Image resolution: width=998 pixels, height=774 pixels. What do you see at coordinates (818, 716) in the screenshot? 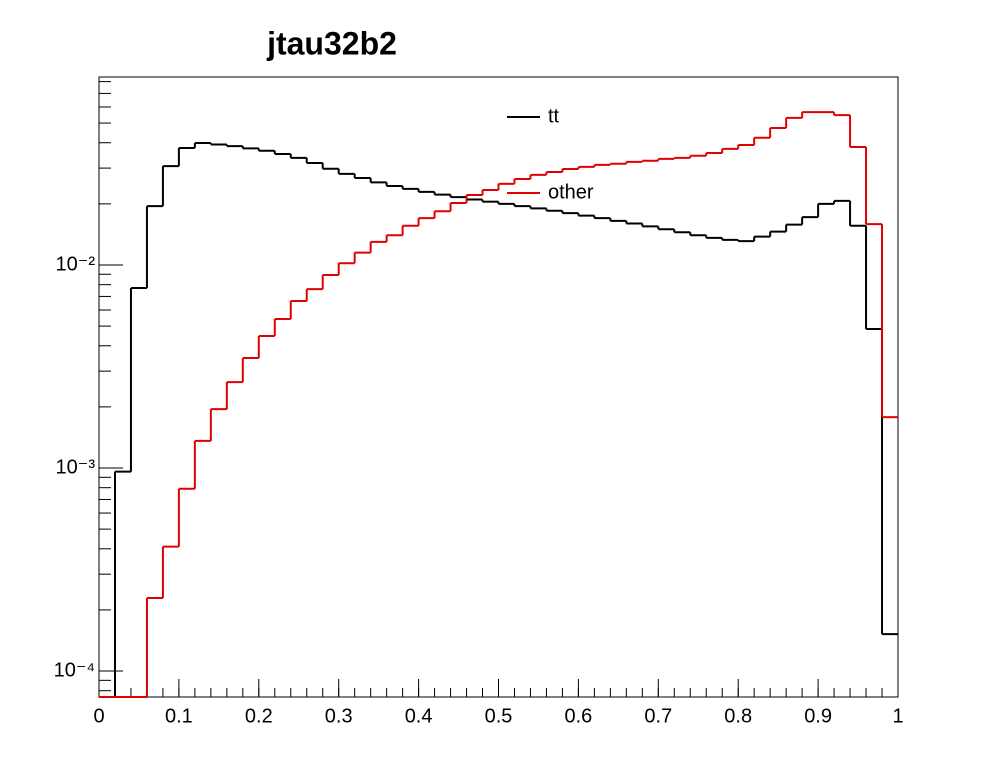
I see `x-tick-label: 0.9` at bounding box center [818, 716].